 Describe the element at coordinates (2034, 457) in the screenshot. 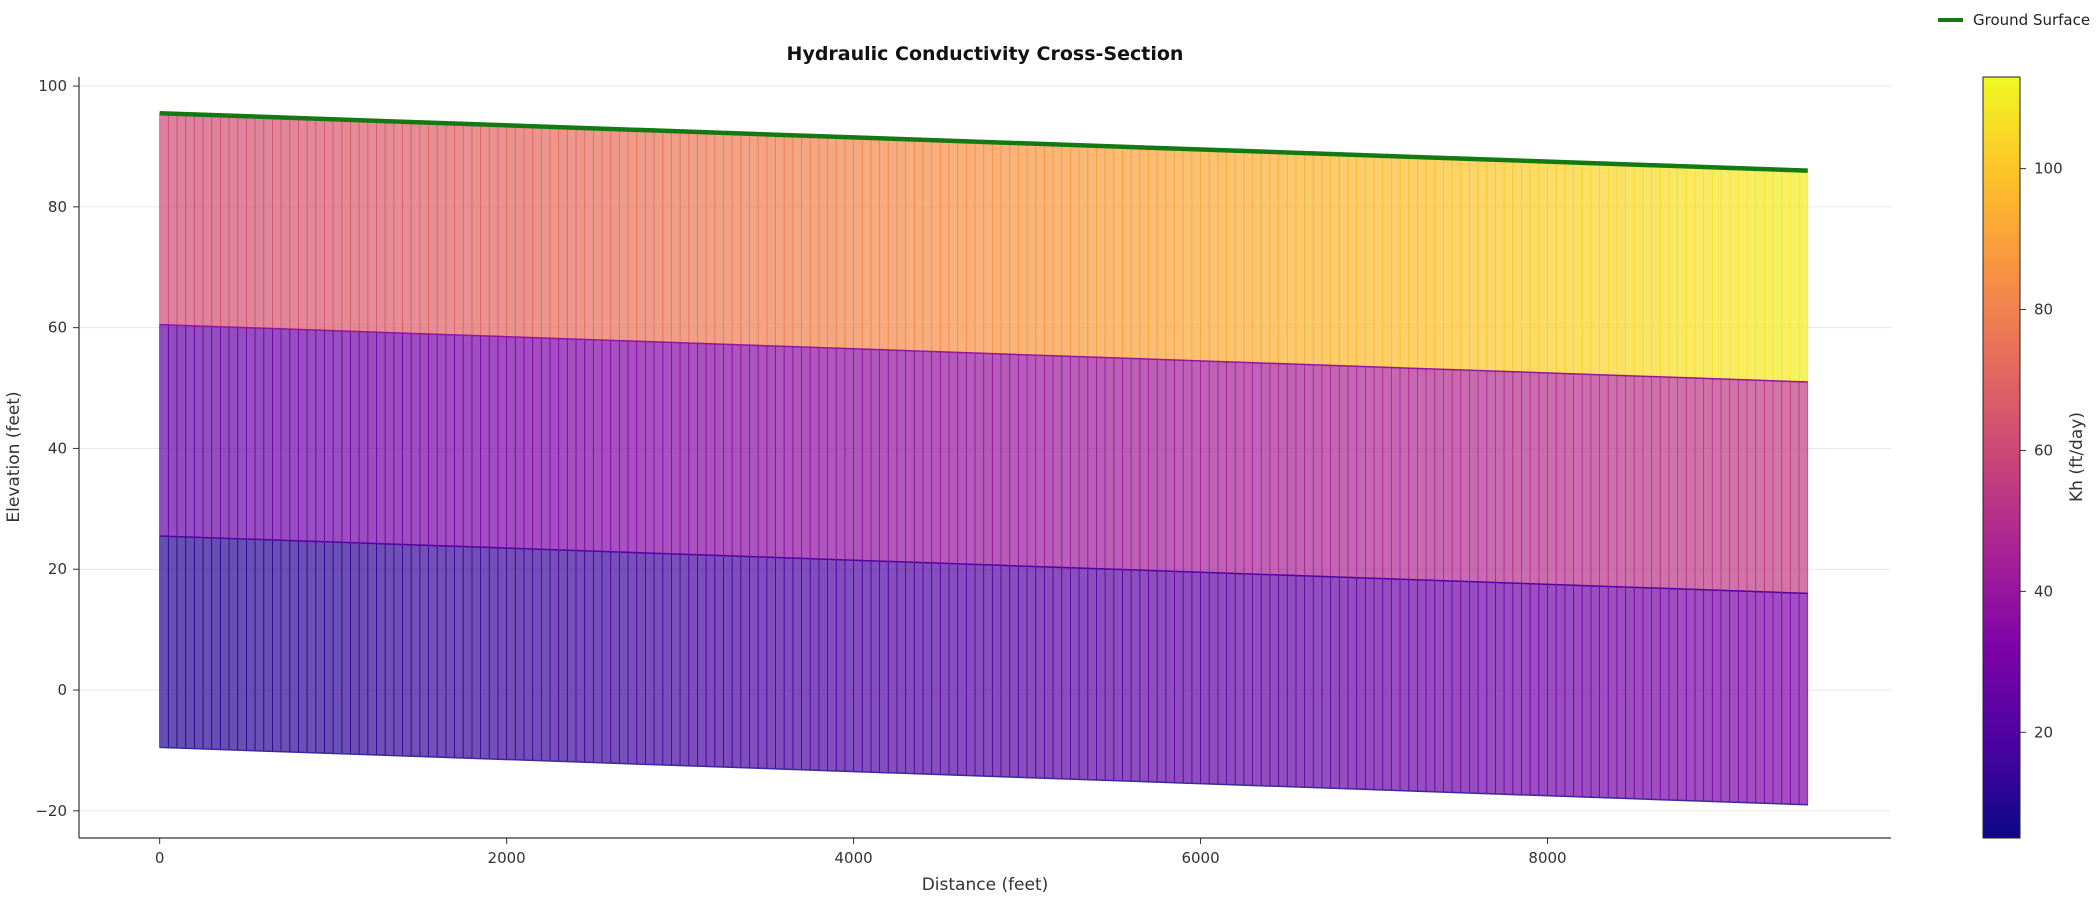

I see `colorbar: 20 40 60 80 100 Kh (ft/day)` at that location.